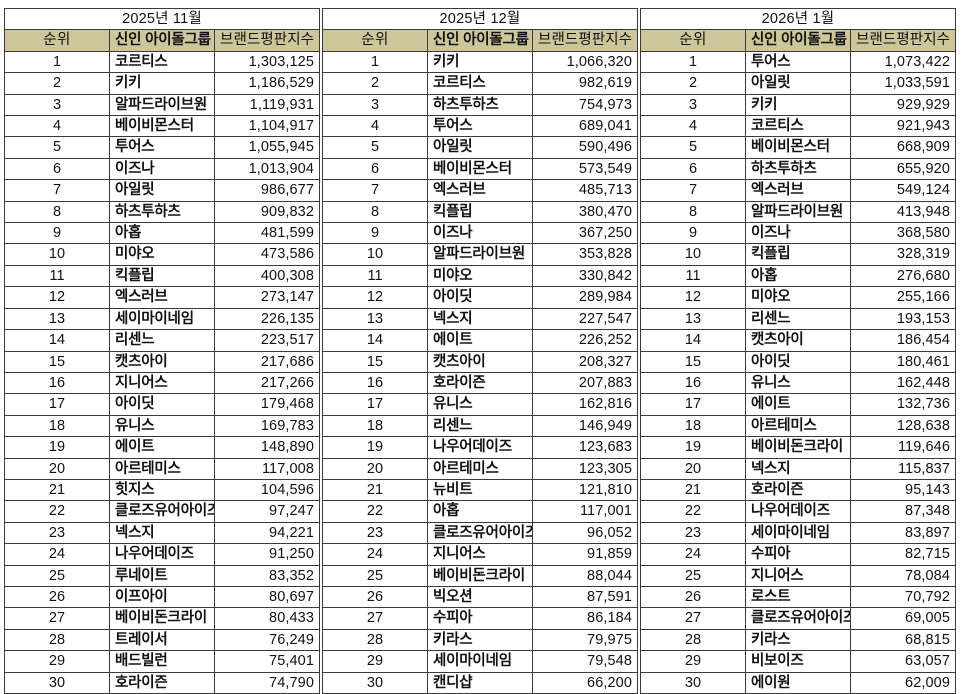 Image resolution: width=966 pixels, height=694 pixels. What do you see at coordinates (267, 319) in the screenshot?
I see `cell-brand-index: 226,135` at bounding box center [267, 319].